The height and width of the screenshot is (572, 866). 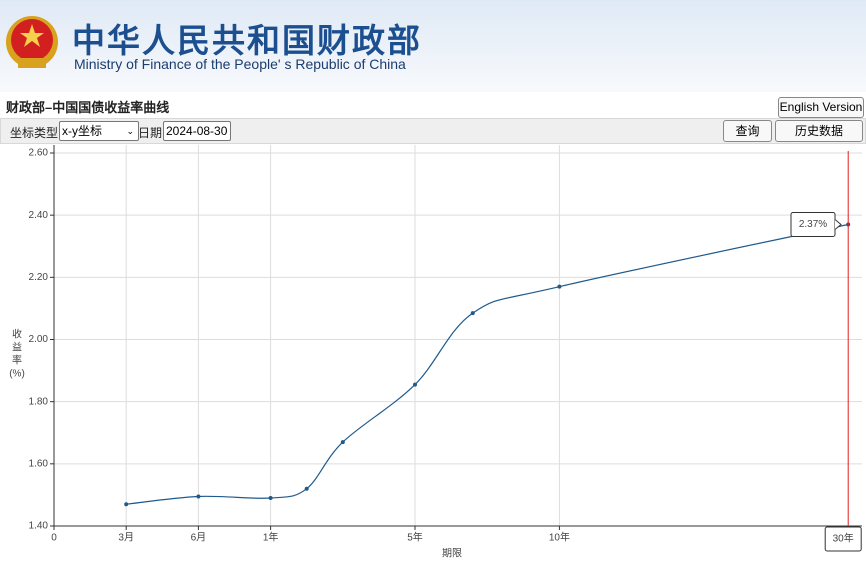 I want to click on coord-select: x-y坐标 ⌄, so click(x=99, y=131).